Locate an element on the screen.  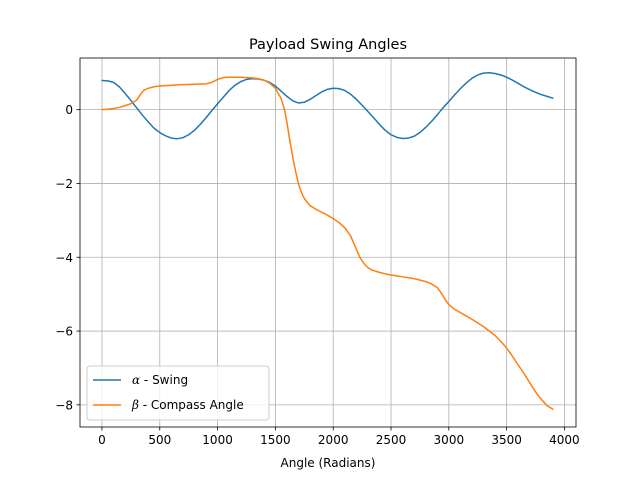
x-tick-label: 1000 is located at coordinates (217, 440).